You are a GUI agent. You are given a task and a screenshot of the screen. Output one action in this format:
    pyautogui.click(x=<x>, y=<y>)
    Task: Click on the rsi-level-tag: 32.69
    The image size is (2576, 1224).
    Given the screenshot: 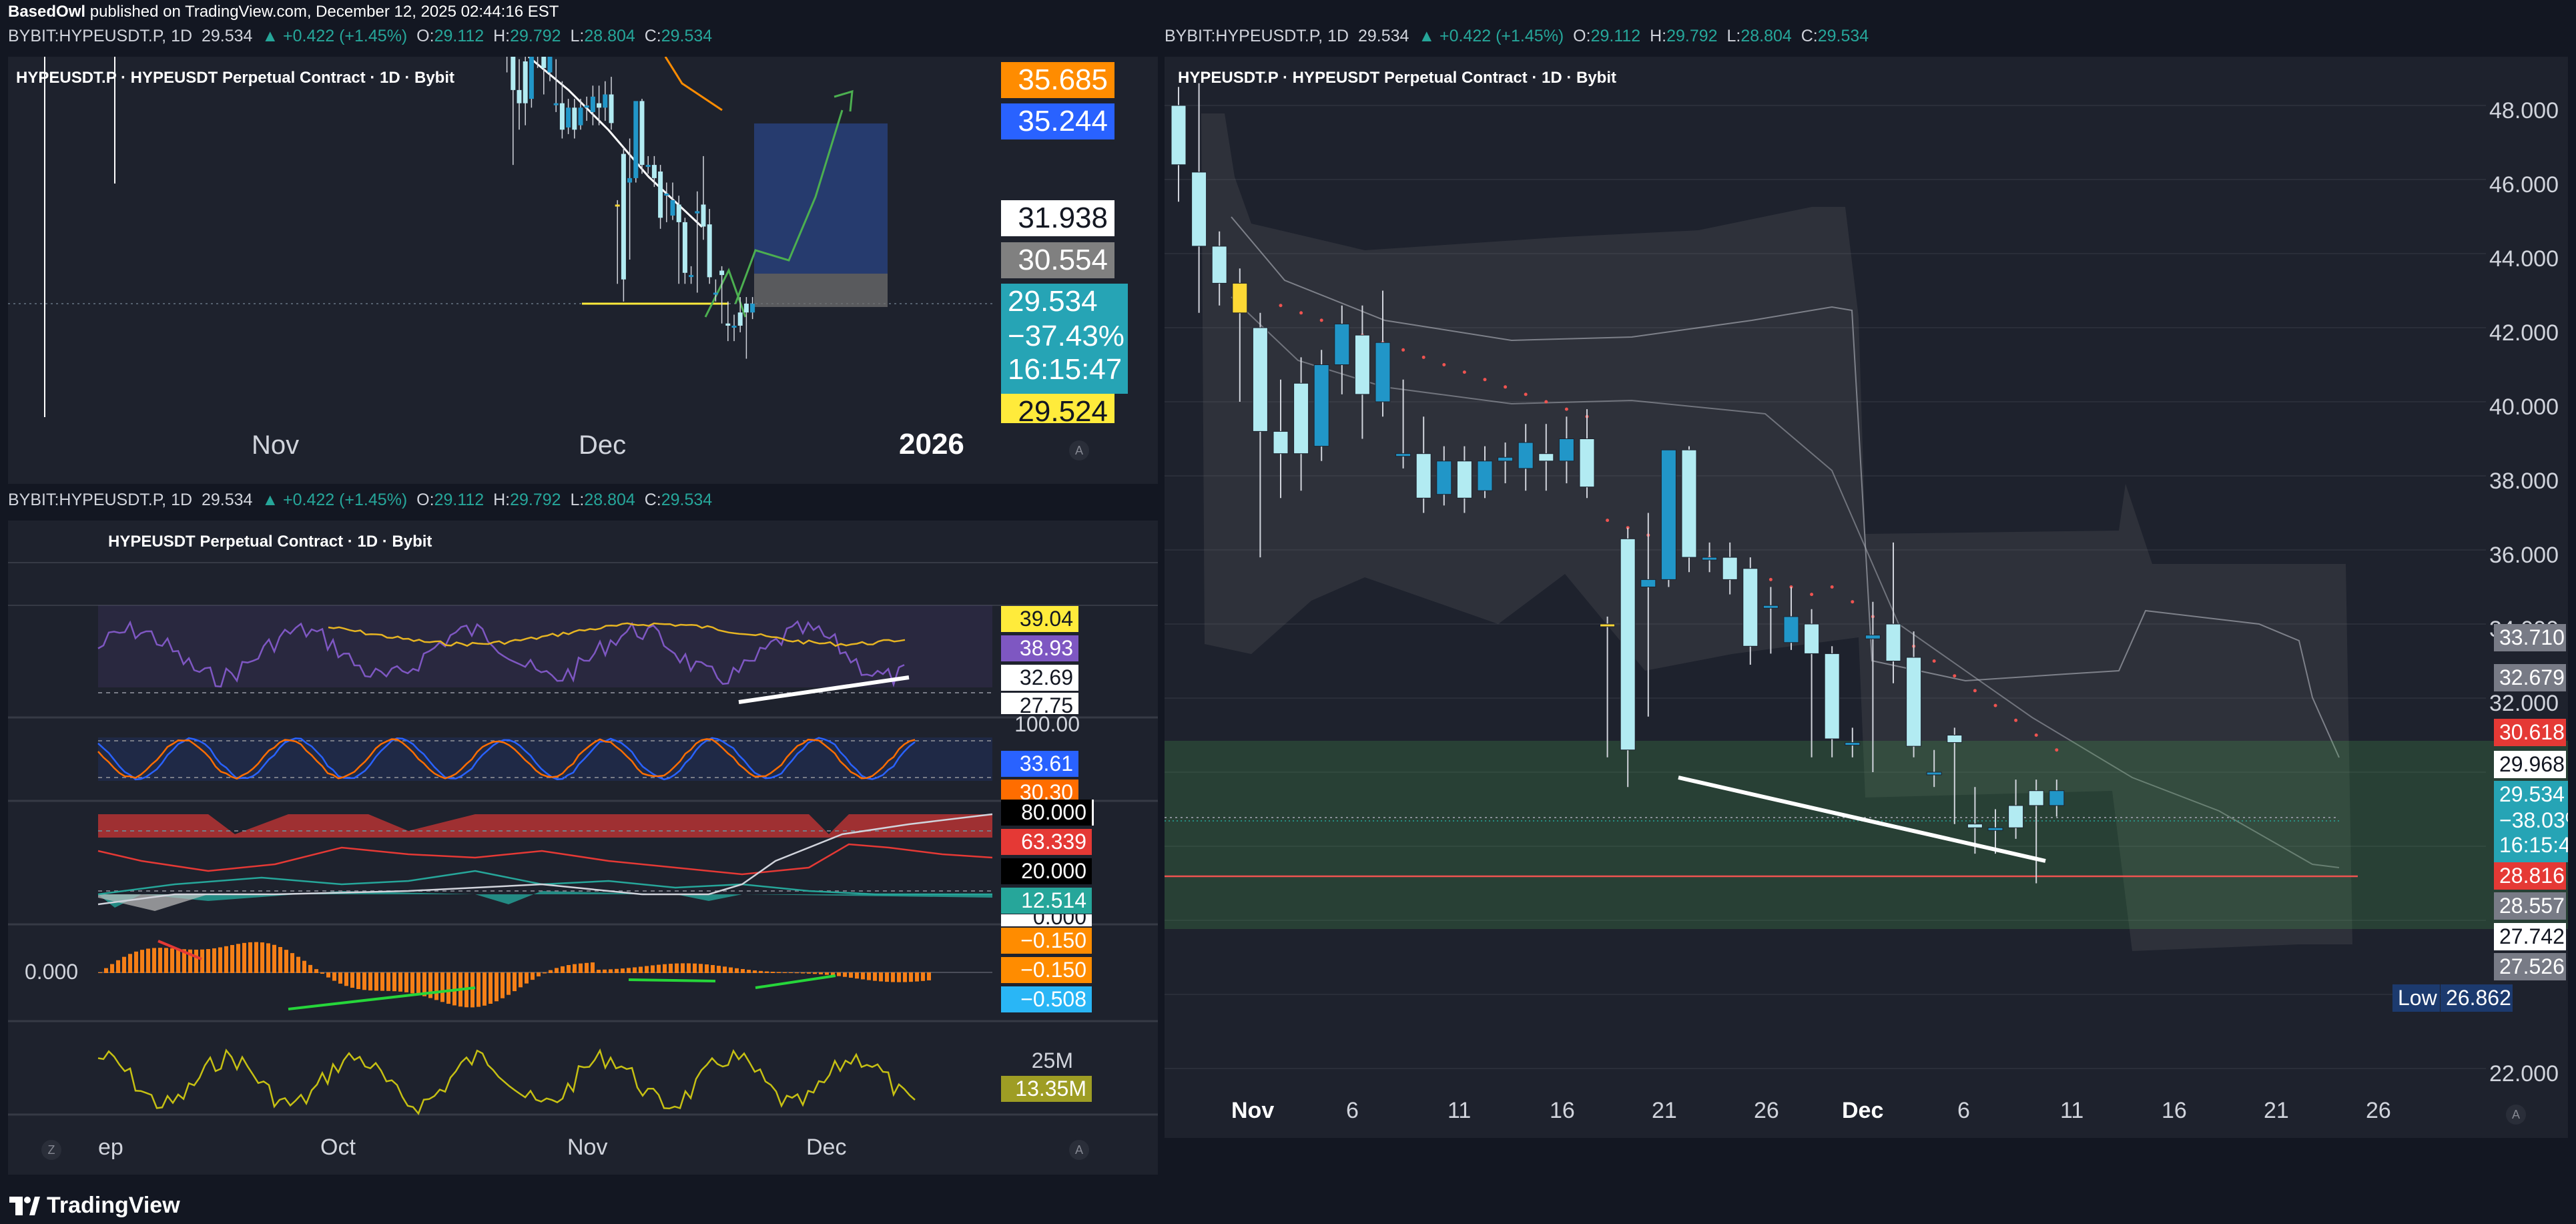 What is the action you would take?
    pyautogui.click(x=1039, y=678)
    